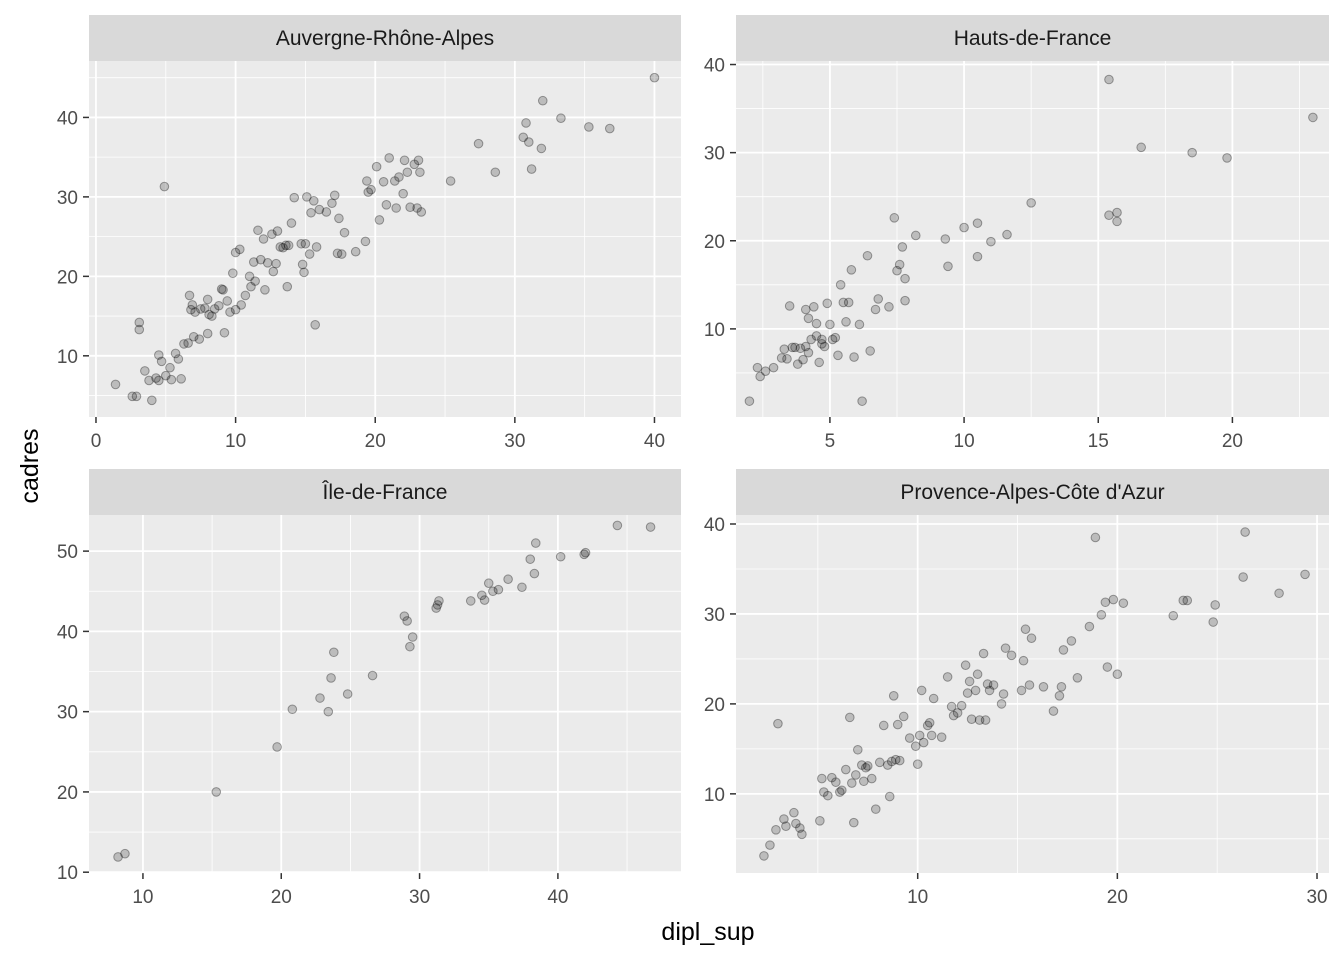  What do you see at coordinates (67, 552) in the screenshot?
I see `y-tick-label: 50` at bounding box center [67, 552].